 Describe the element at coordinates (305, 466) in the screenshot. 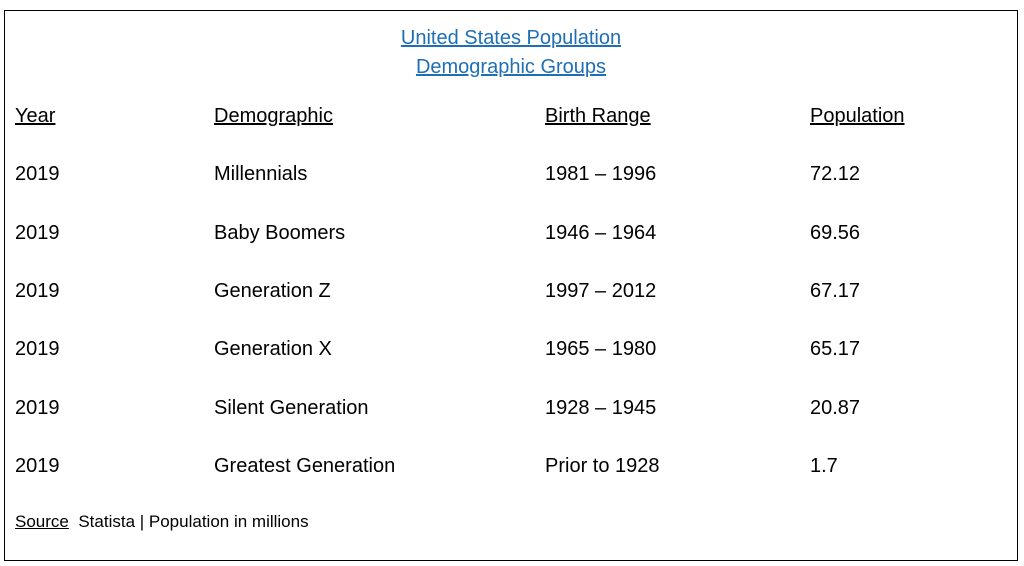

I see `cell-demographic: Greatest Generation` at that location.